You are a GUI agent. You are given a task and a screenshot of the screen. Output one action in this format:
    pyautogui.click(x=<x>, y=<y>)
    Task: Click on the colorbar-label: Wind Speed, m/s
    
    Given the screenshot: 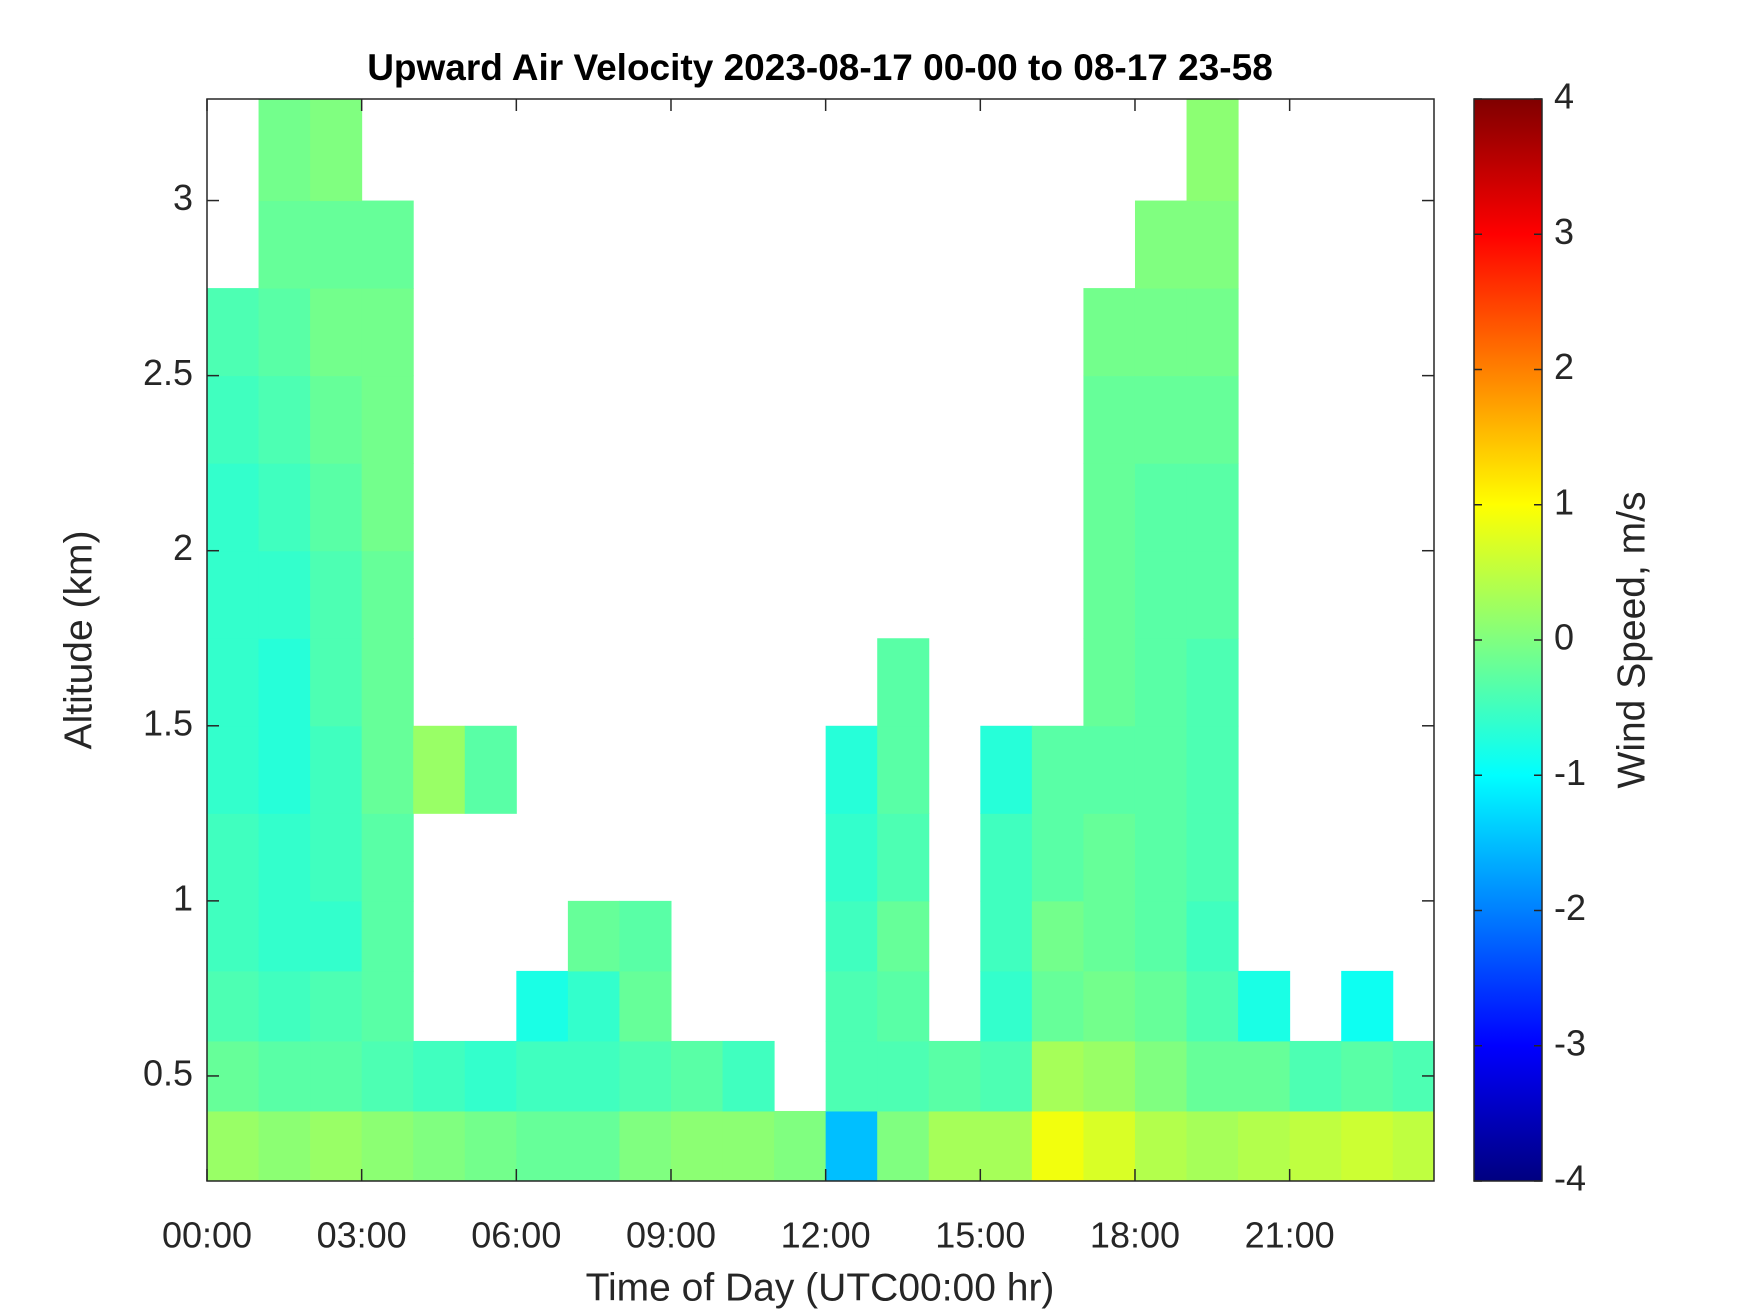 What is the action you would take?
    pyautogui.click(x=1631, y=640)
    